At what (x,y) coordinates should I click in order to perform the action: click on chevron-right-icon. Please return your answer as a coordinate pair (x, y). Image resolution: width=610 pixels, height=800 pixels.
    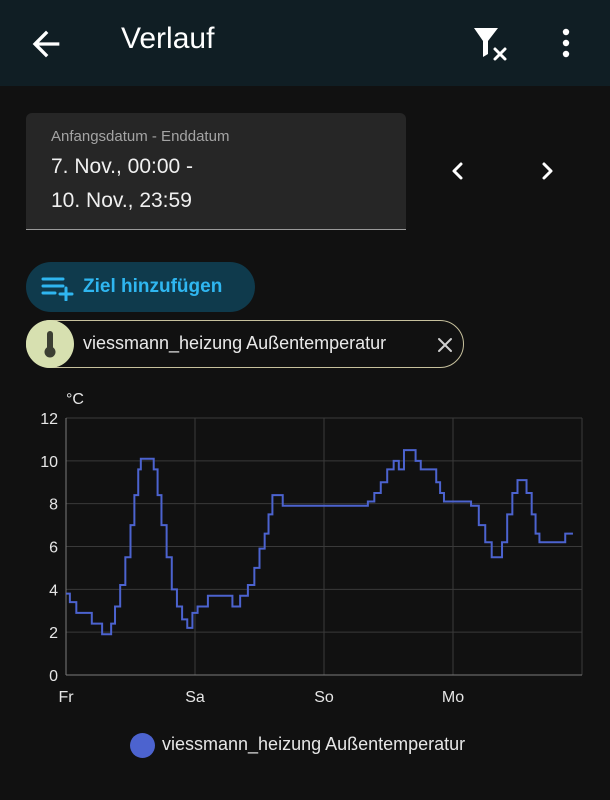
    Looking at the image, I should click on (547, 171).